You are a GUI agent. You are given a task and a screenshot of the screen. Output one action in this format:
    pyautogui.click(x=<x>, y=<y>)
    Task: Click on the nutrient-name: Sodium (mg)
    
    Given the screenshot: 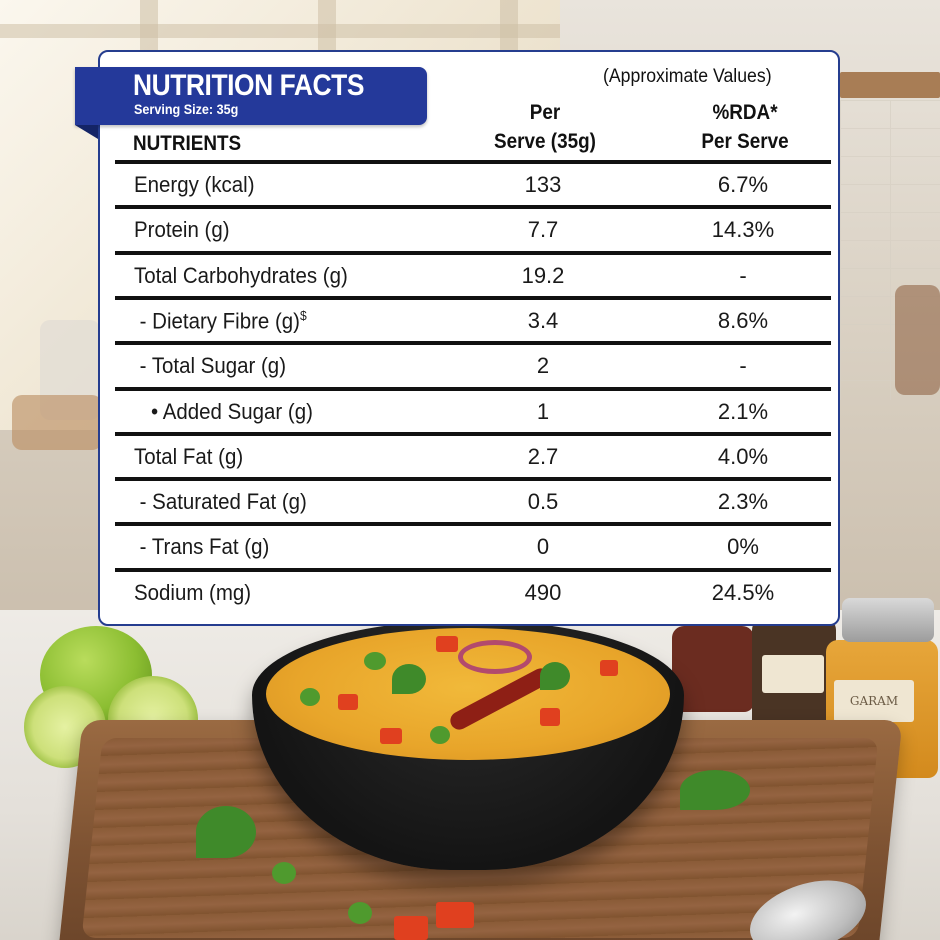 What is the action you would take?
    pyautogui.click(x=192, y=593)
    